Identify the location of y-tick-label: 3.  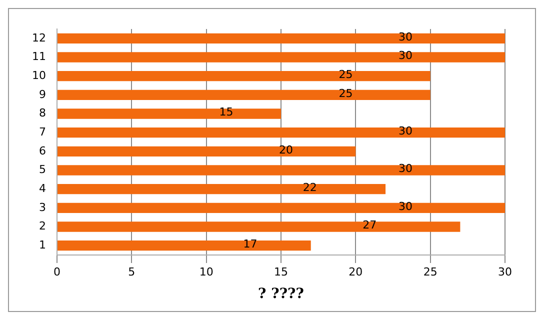
(42, 207).